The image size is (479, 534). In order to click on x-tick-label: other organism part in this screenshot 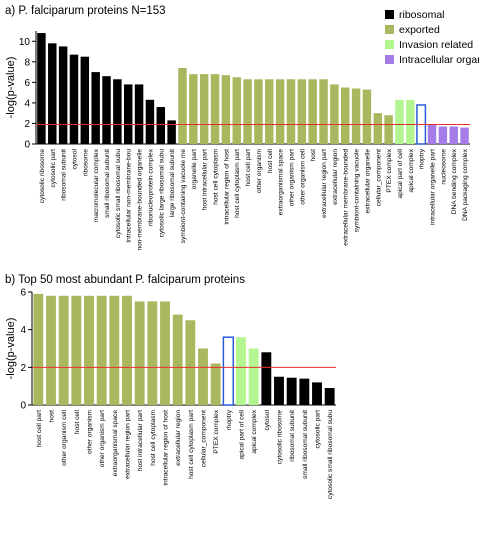, I will do `click(102, 438)`.